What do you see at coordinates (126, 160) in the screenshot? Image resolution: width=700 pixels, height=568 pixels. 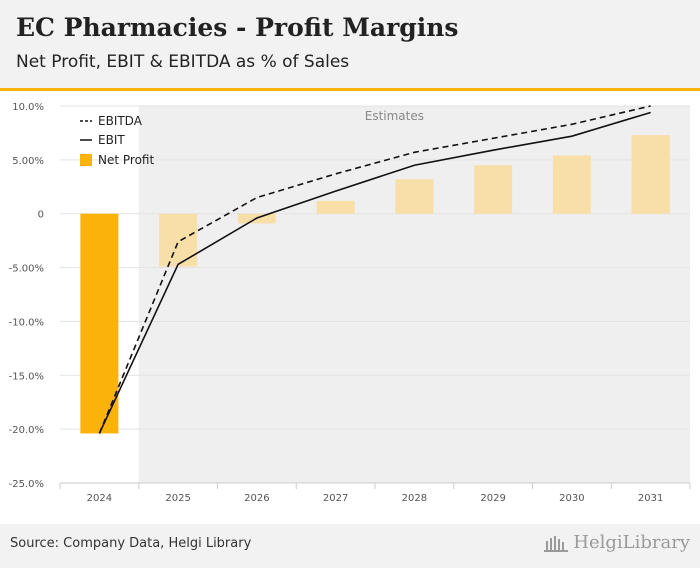 I see `legend-net-profit-label: Net Profit` at bounding box center [126, 160].